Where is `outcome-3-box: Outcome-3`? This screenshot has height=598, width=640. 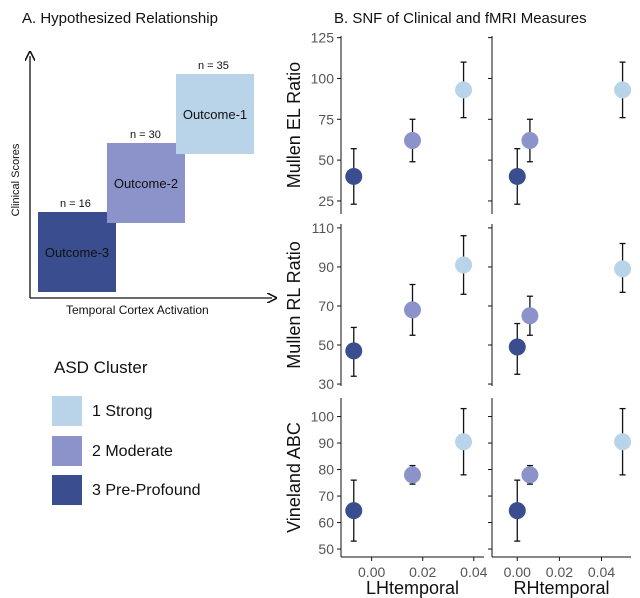 outcome-3-box: Outcome-3 is located at coordinates (77, 252).